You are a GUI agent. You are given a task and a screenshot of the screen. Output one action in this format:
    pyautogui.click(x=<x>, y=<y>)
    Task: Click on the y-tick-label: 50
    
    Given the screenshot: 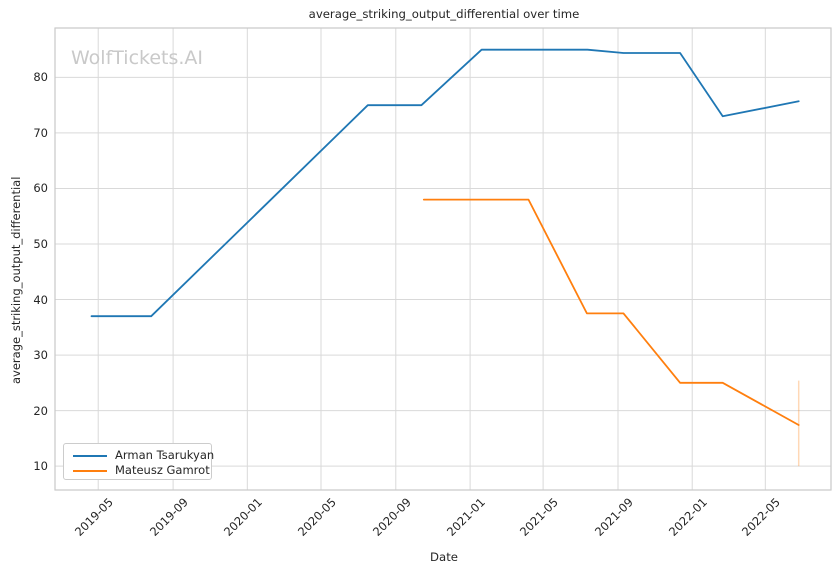 What is the action you would take?
    pyautogui.click(x=40, y=244)
    